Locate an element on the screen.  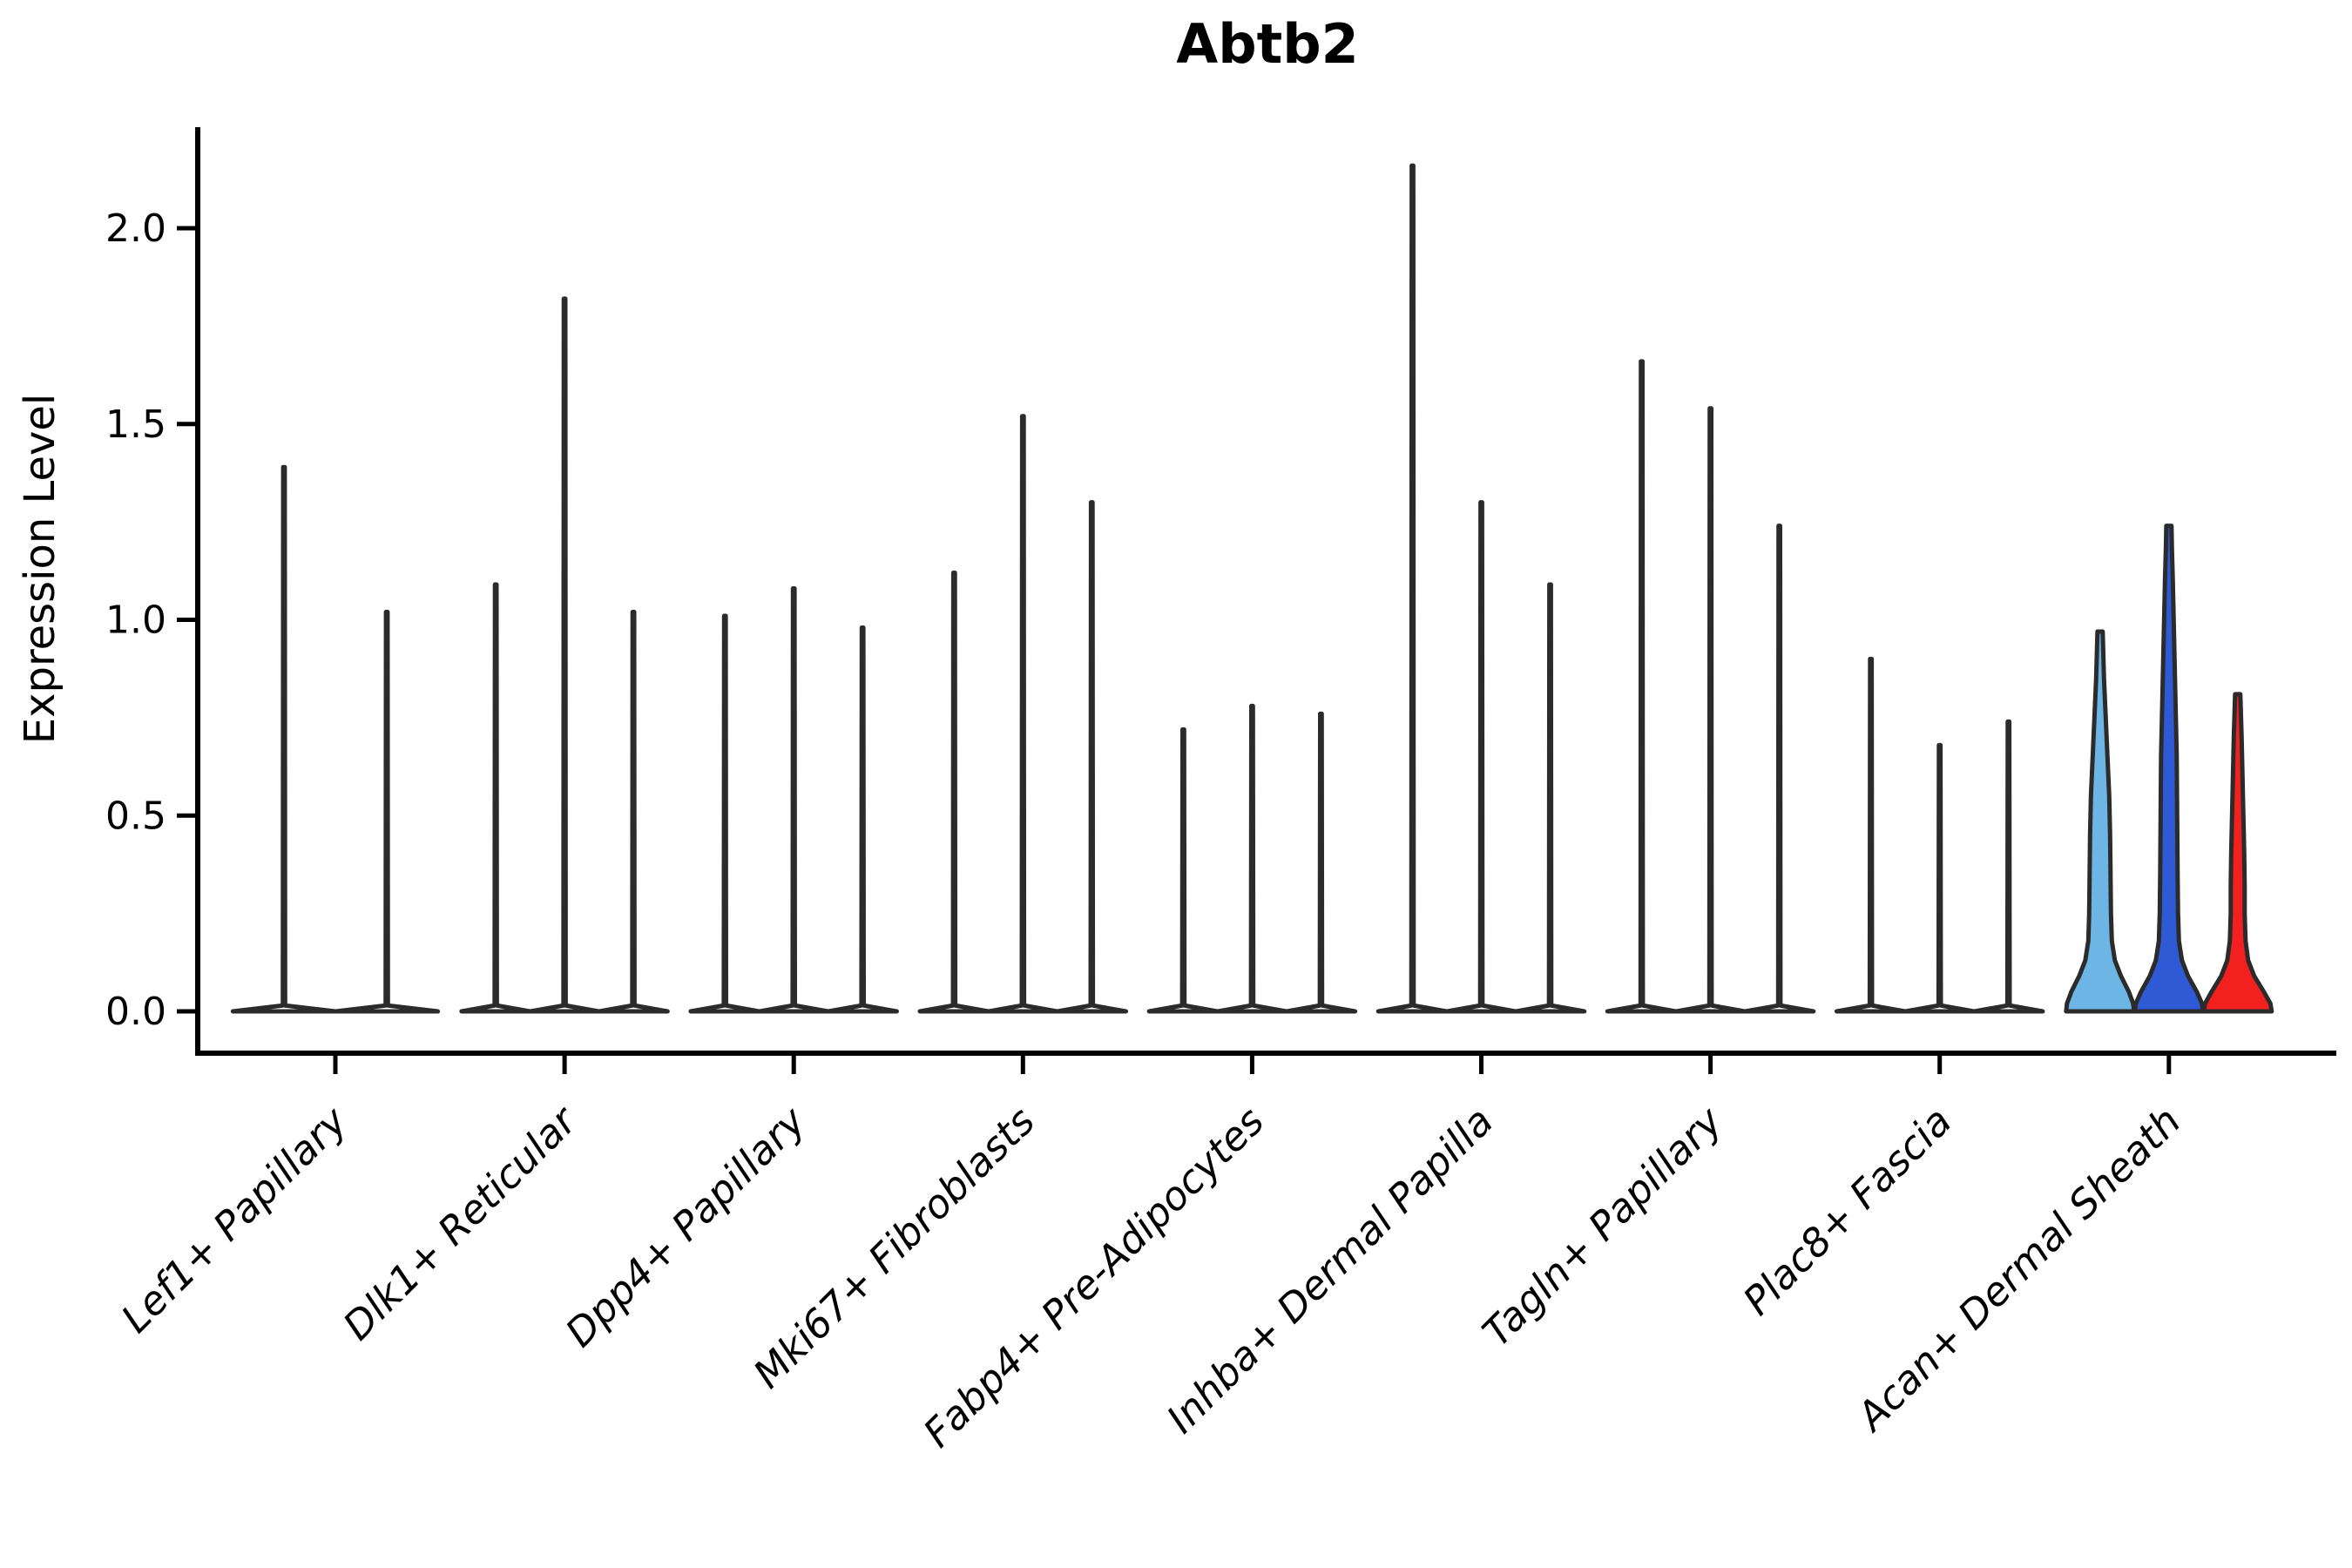
y-tick-label: 1.5 is located at coordinates (135, 425).